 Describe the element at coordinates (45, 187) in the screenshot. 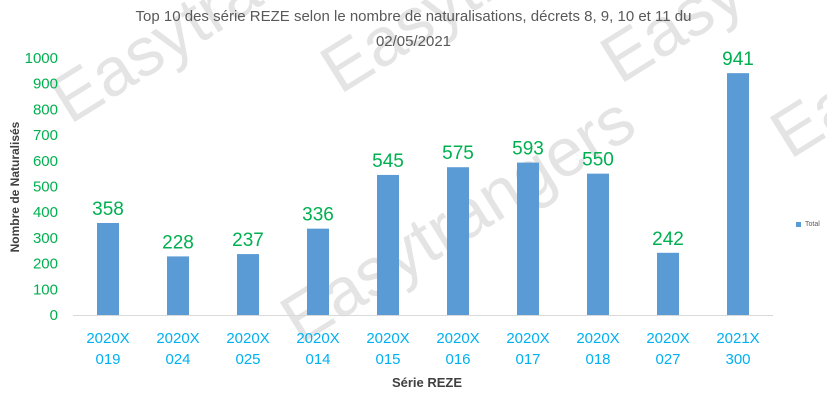

I see `y-tick-label: 500` at that location.